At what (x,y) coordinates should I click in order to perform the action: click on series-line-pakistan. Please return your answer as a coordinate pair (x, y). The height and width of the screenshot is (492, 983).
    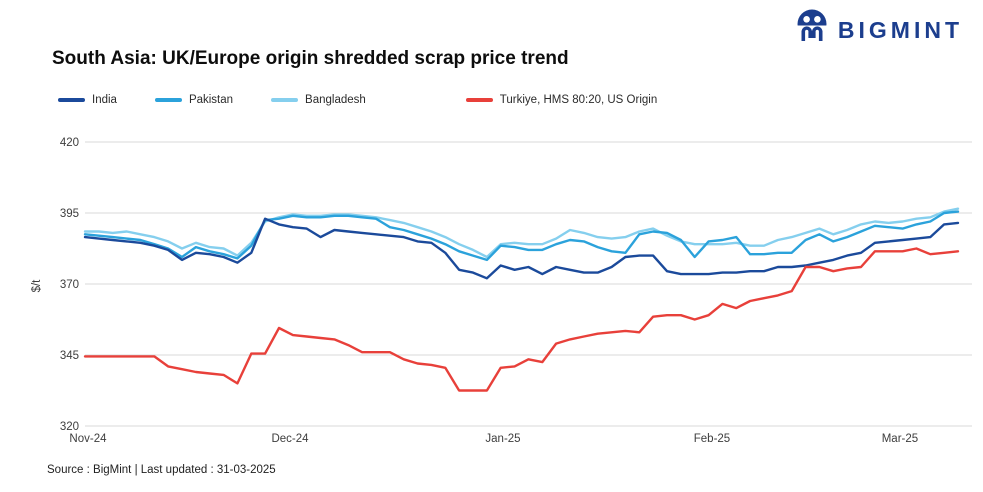
    Looking at the image, I should click on (521, 236).